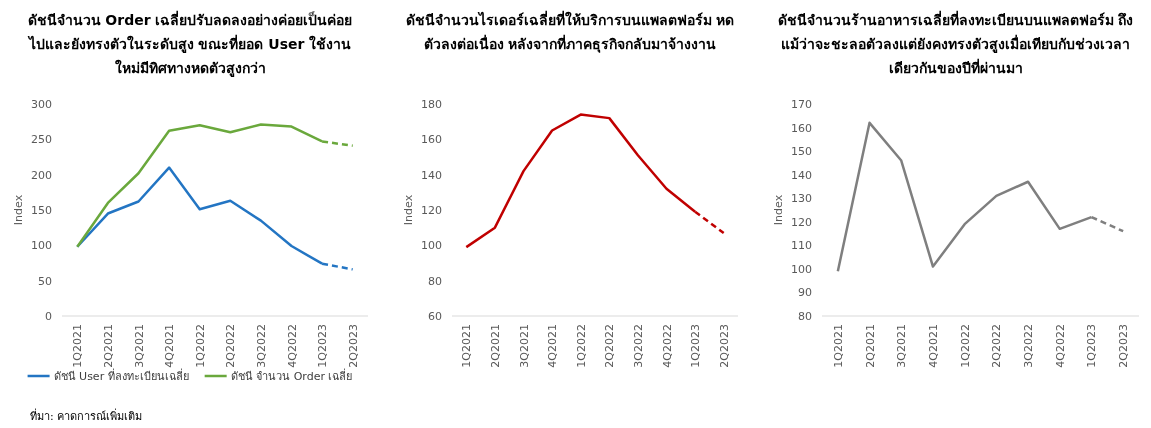  I want to click on y-tick-label: 90, so click(805, 293).